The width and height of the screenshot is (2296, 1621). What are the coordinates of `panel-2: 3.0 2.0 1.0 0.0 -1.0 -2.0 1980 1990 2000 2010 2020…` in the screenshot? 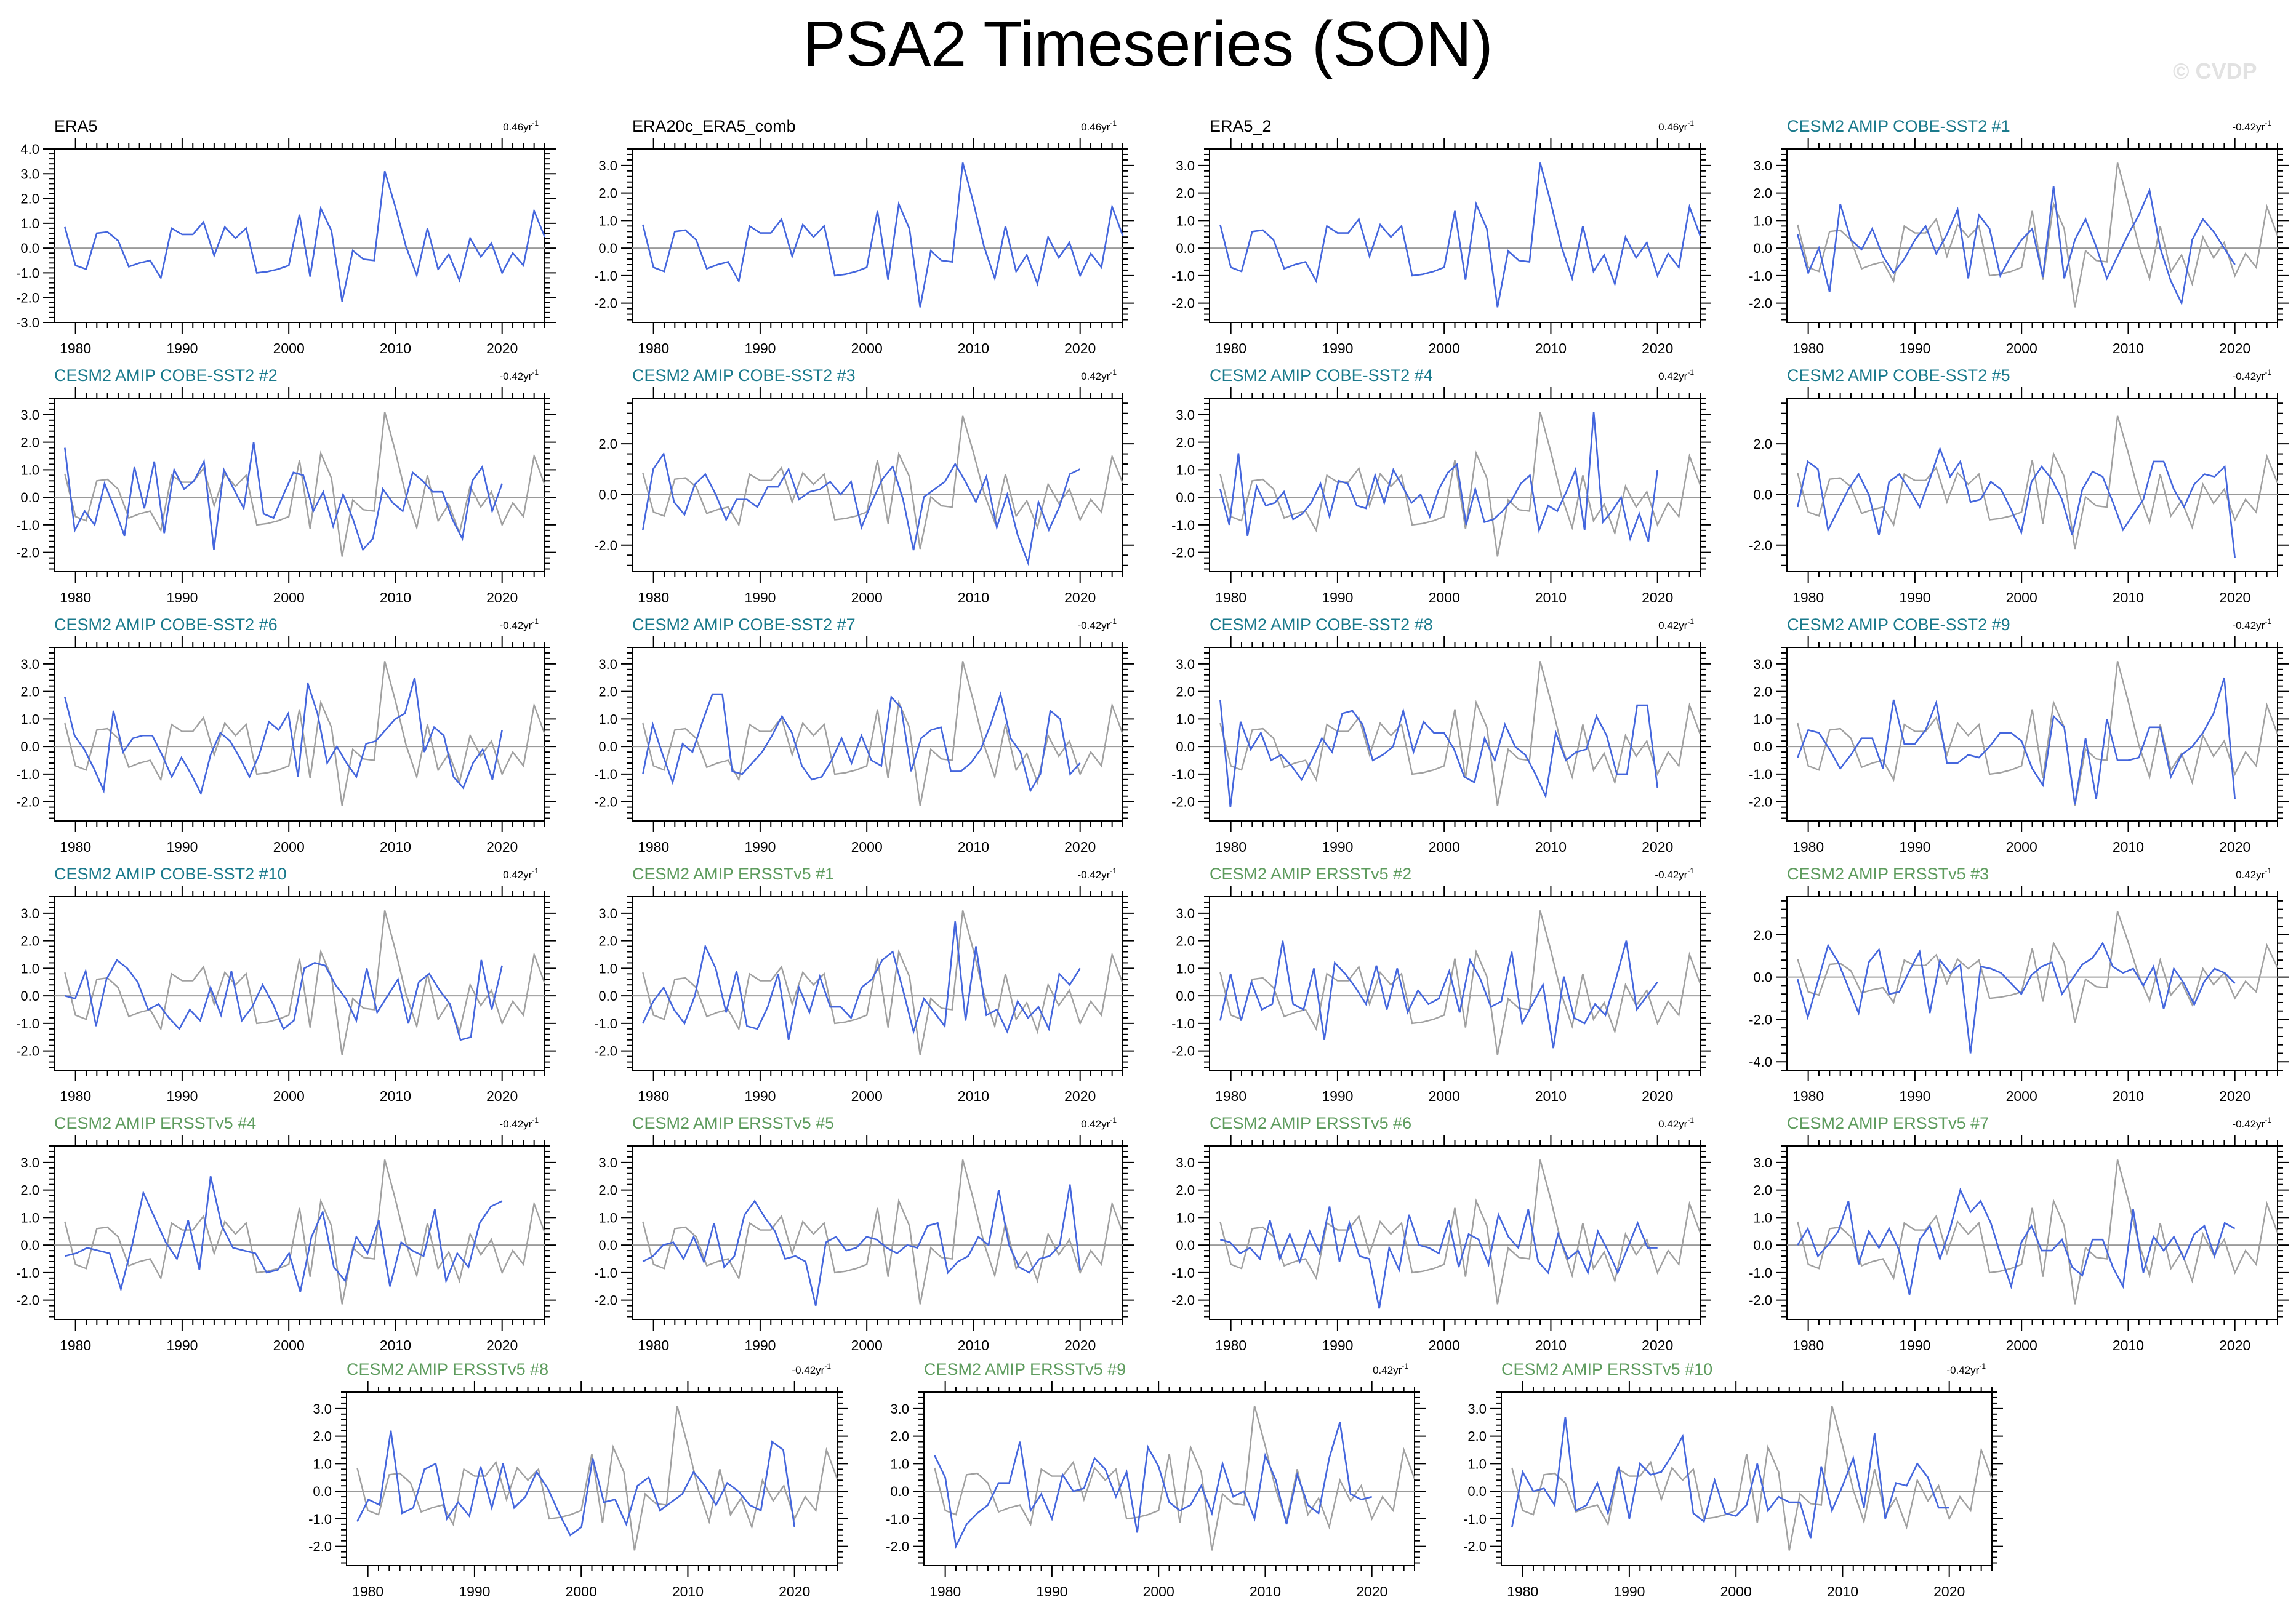 It's located at (864, 236).